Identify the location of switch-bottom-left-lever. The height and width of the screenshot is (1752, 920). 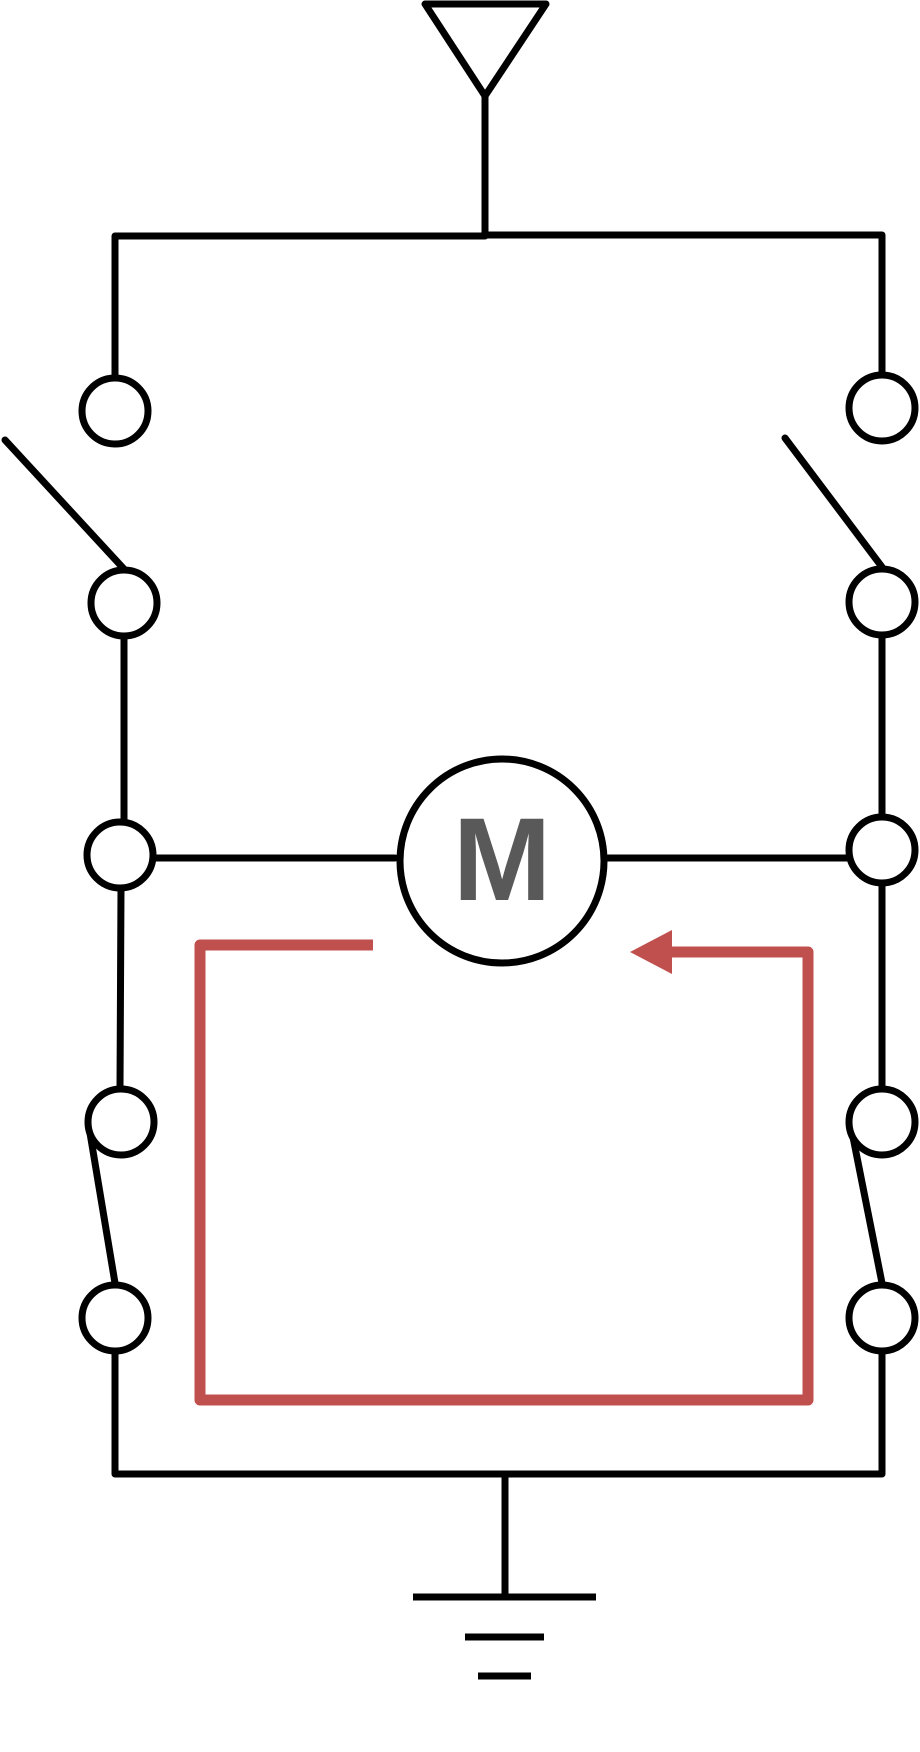
(102, 1205).